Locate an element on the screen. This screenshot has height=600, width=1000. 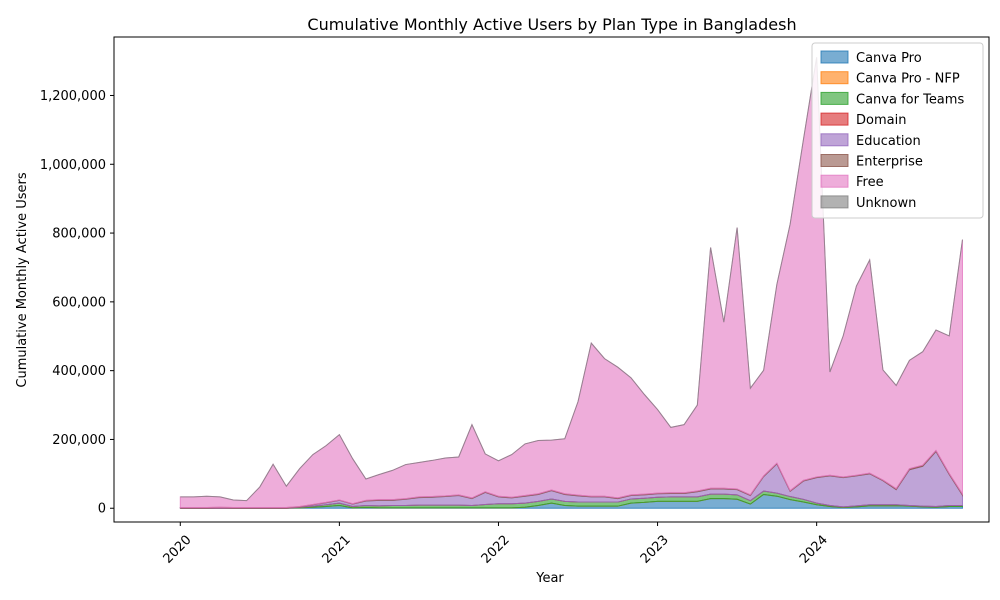
y-tick-label: 600,000 is located at coordinates (79, 302).